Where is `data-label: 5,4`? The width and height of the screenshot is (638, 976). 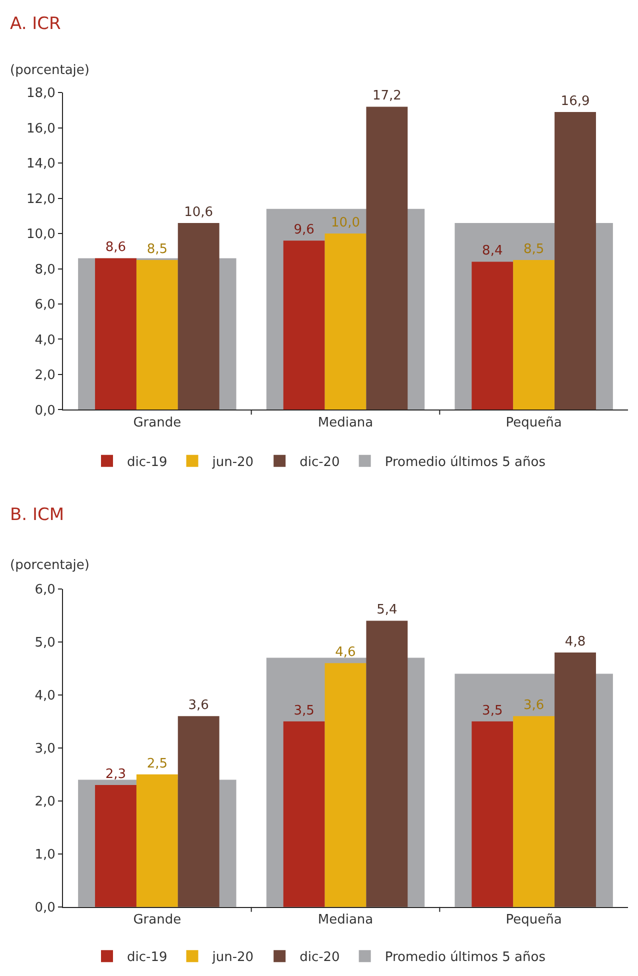
data-label: 5,4 is located at coordinates (387, 610).